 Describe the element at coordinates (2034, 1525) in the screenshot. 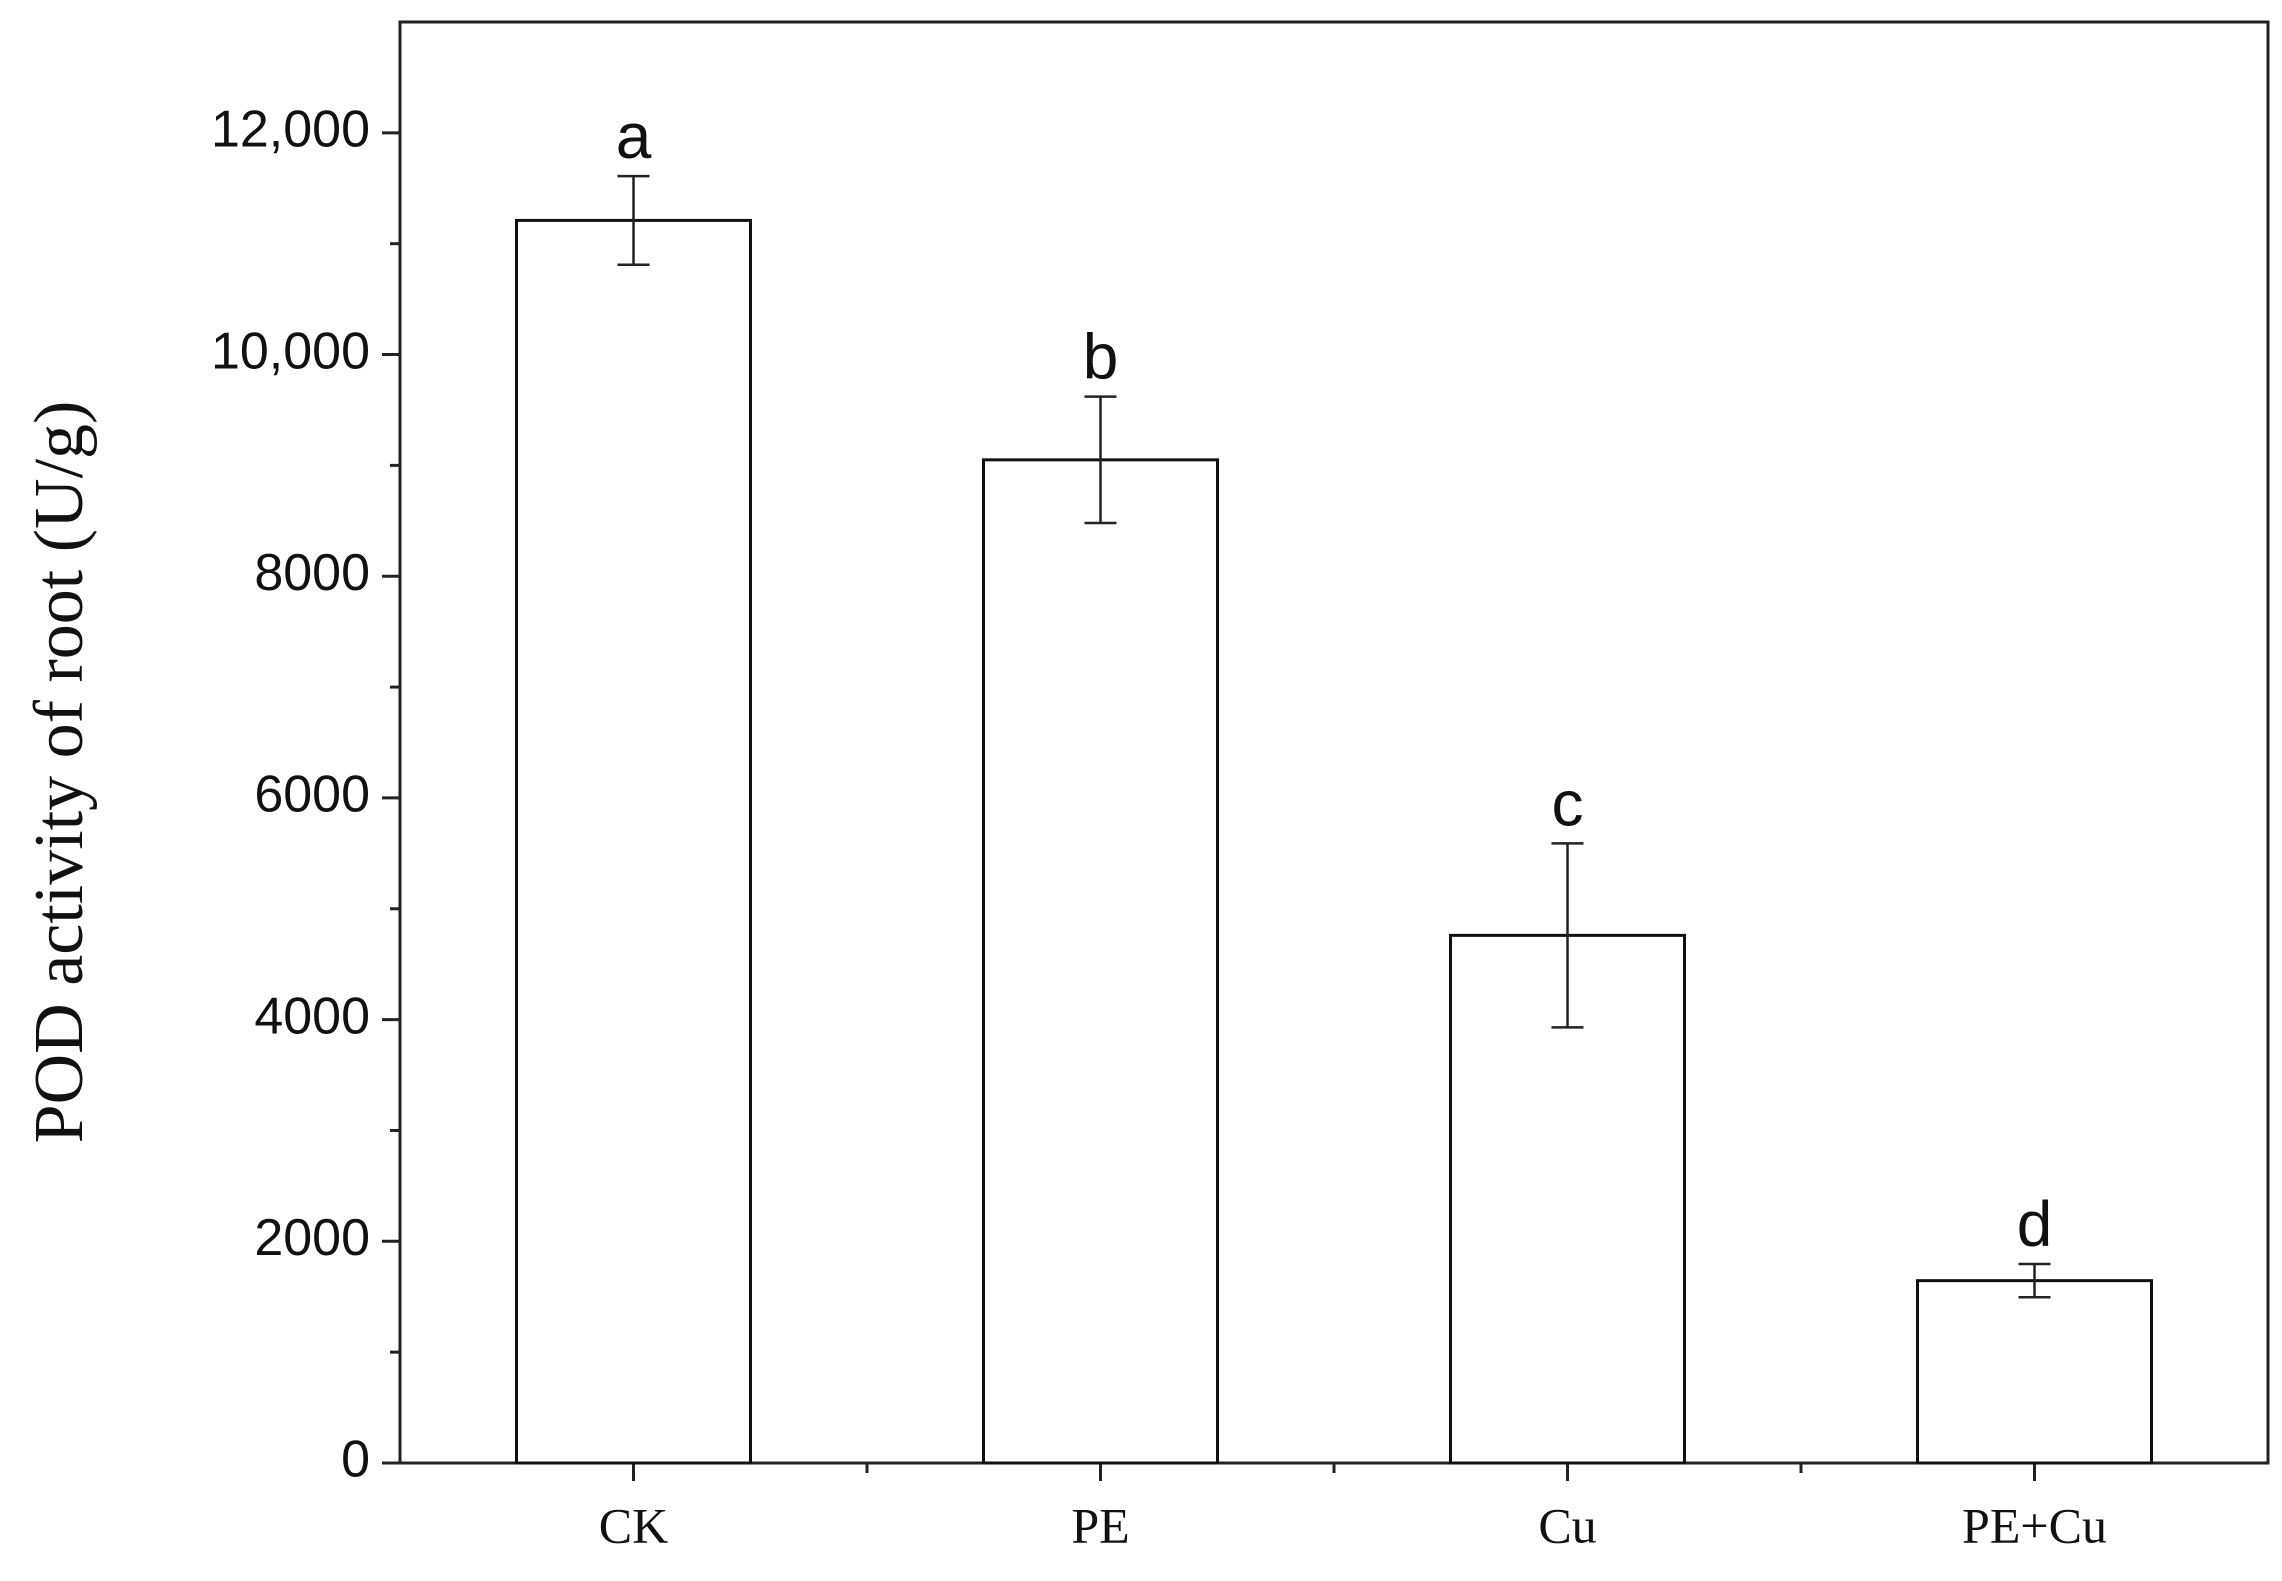

I see `x-tick-label: PE+Cu` at that location.